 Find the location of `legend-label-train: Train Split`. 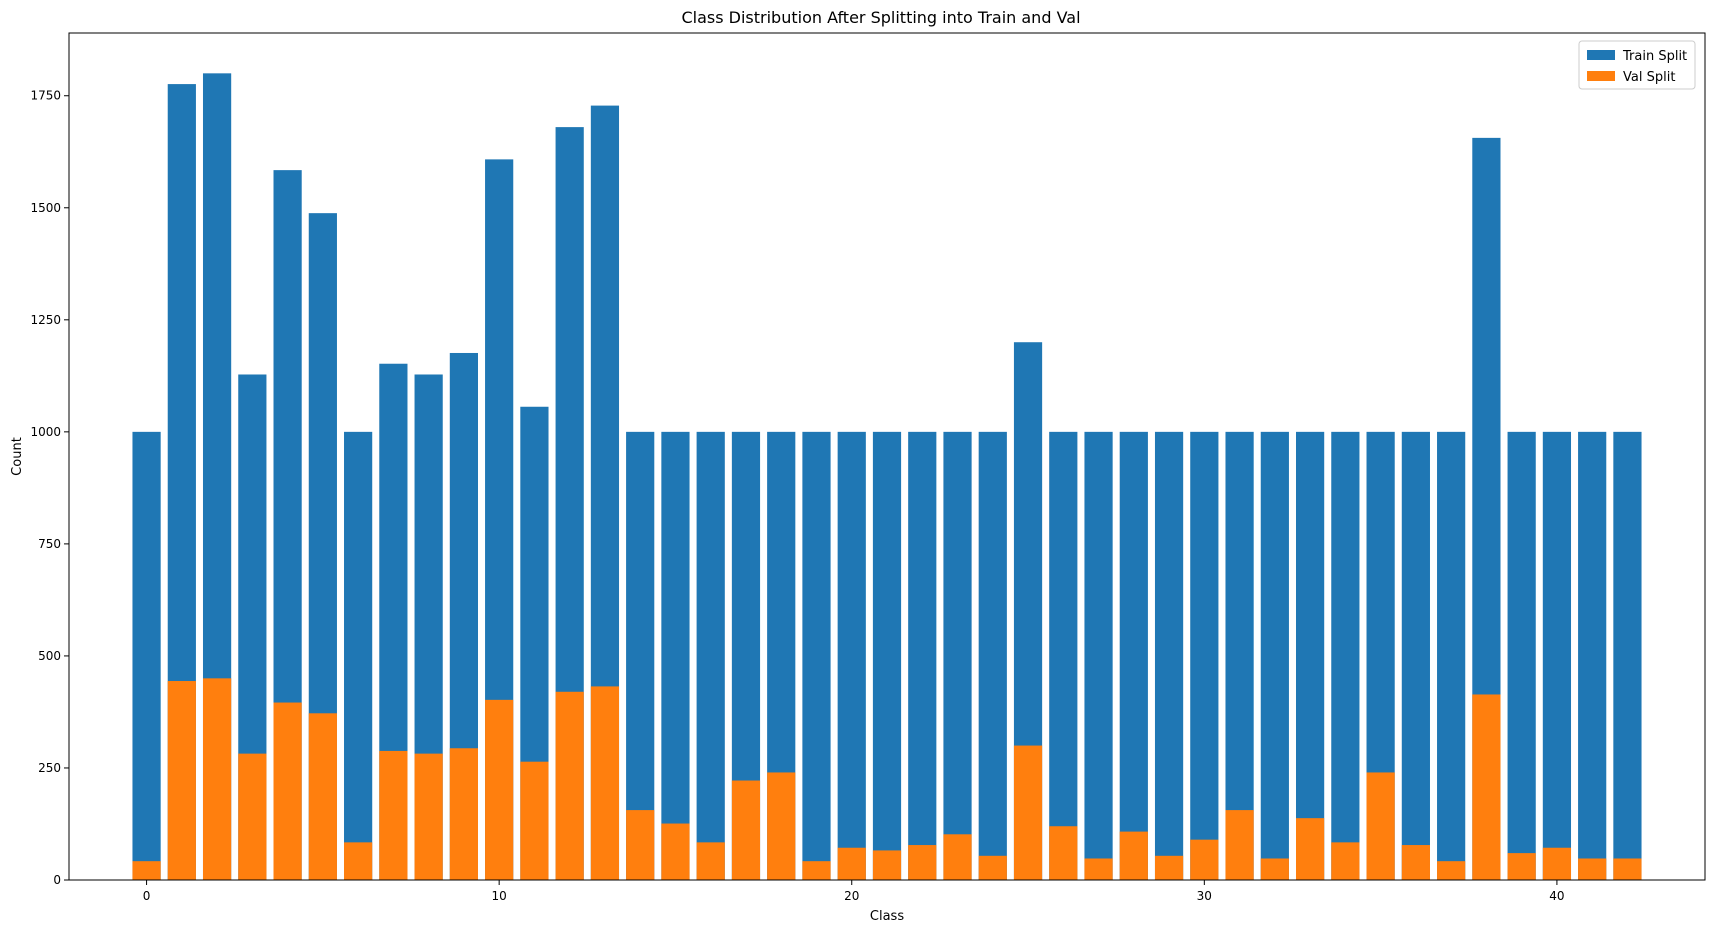

legend-label-train: Train Split is located at coordinates (1654, 56).